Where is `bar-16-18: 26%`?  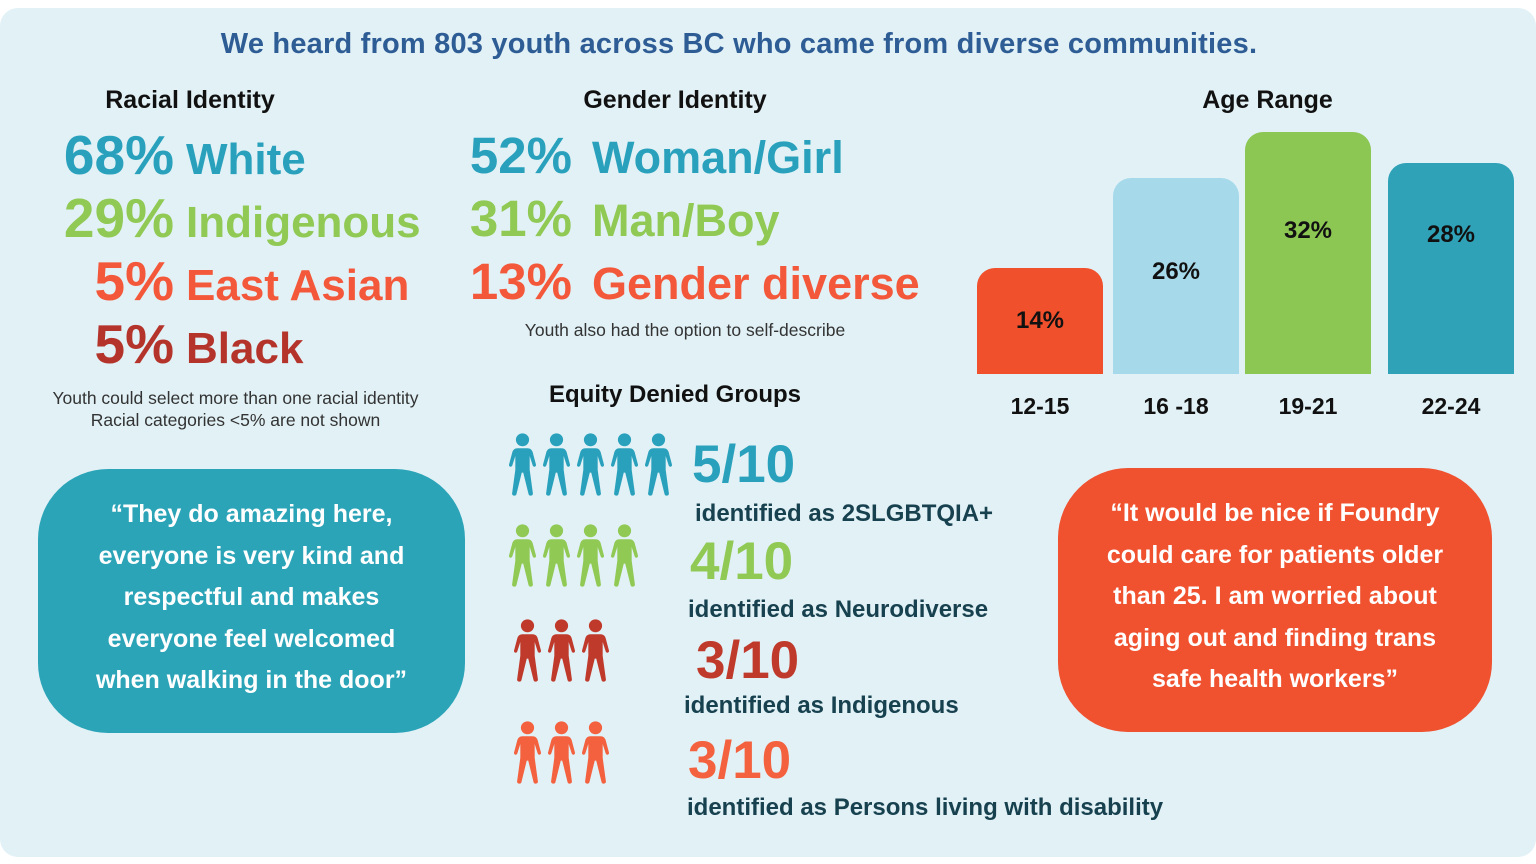 bar-16-18: 26% is located at coordinates (1176, 276).